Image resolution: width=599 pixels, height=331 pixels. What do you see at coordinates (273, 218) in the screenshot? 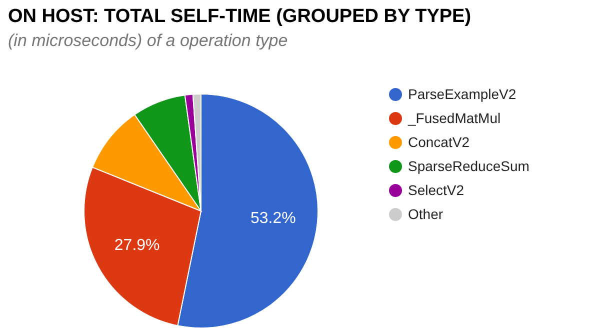
I see `data-label: 53.2%` at bounding box center [273, 218].